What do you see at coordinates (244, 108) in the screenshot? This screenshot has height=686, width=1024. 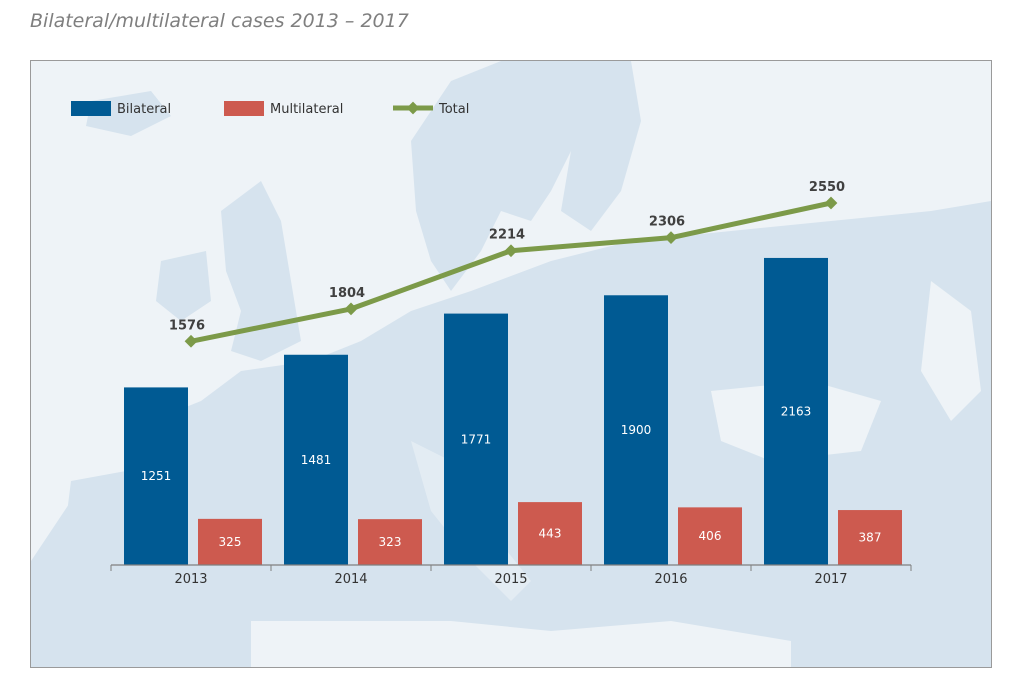 I see `legend-swatch-multilateral` at bounding box center [244, 108].